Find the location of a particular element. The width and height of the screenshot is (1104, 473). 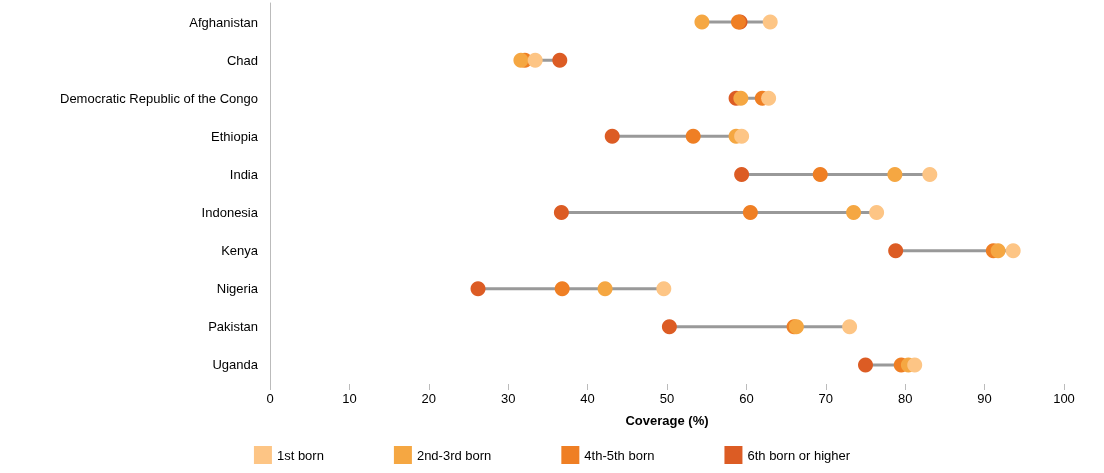

x-tick-label: 90 is located at coordinates (984, 398).